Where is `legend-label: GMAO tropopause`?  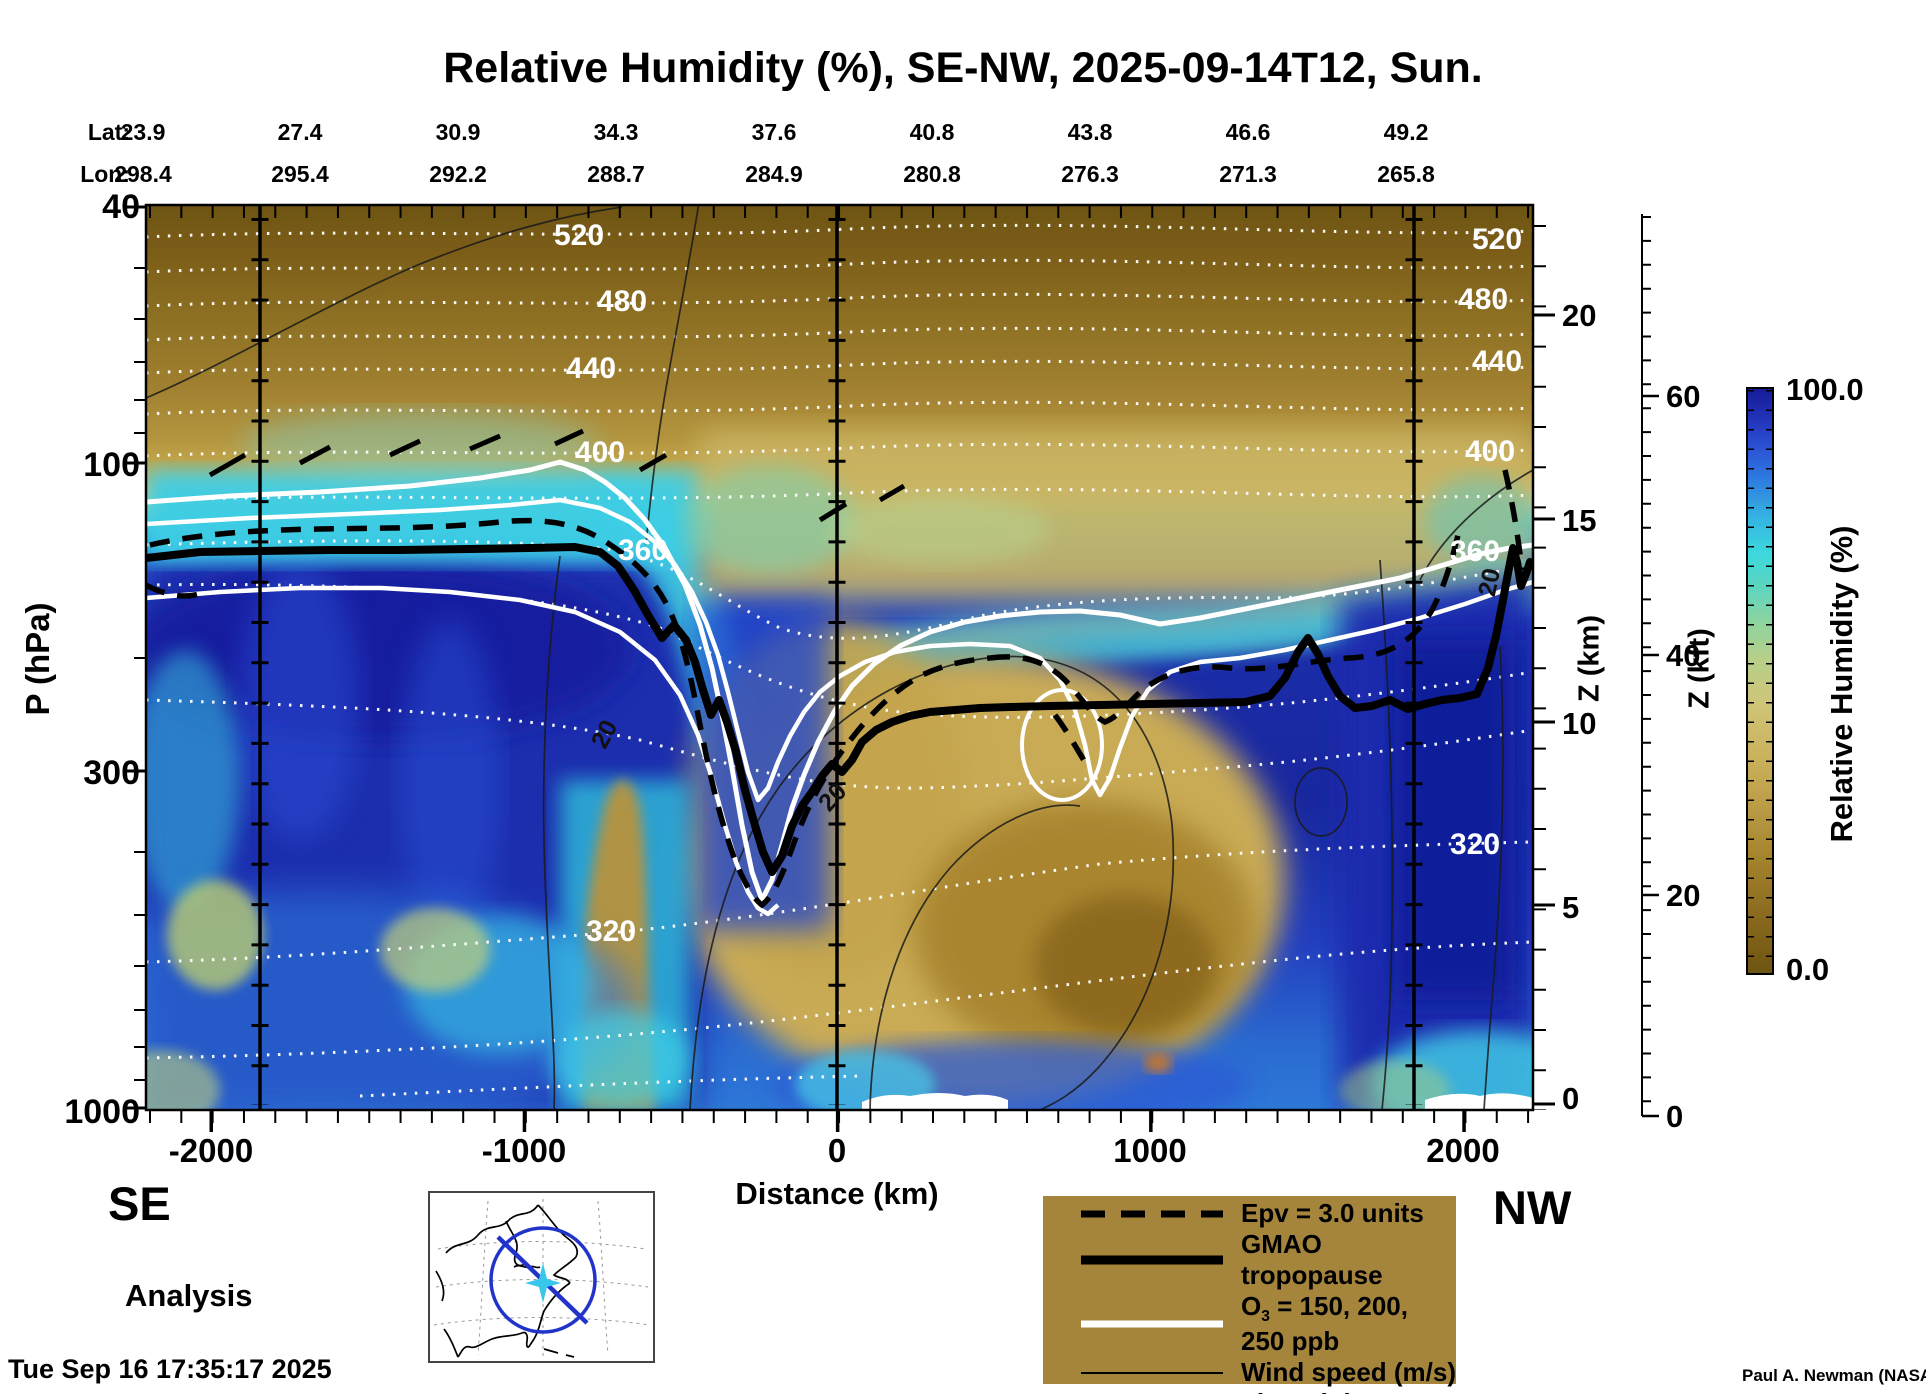 legend-label: GMAO tropopause is located at coordinates (1312, 1259).